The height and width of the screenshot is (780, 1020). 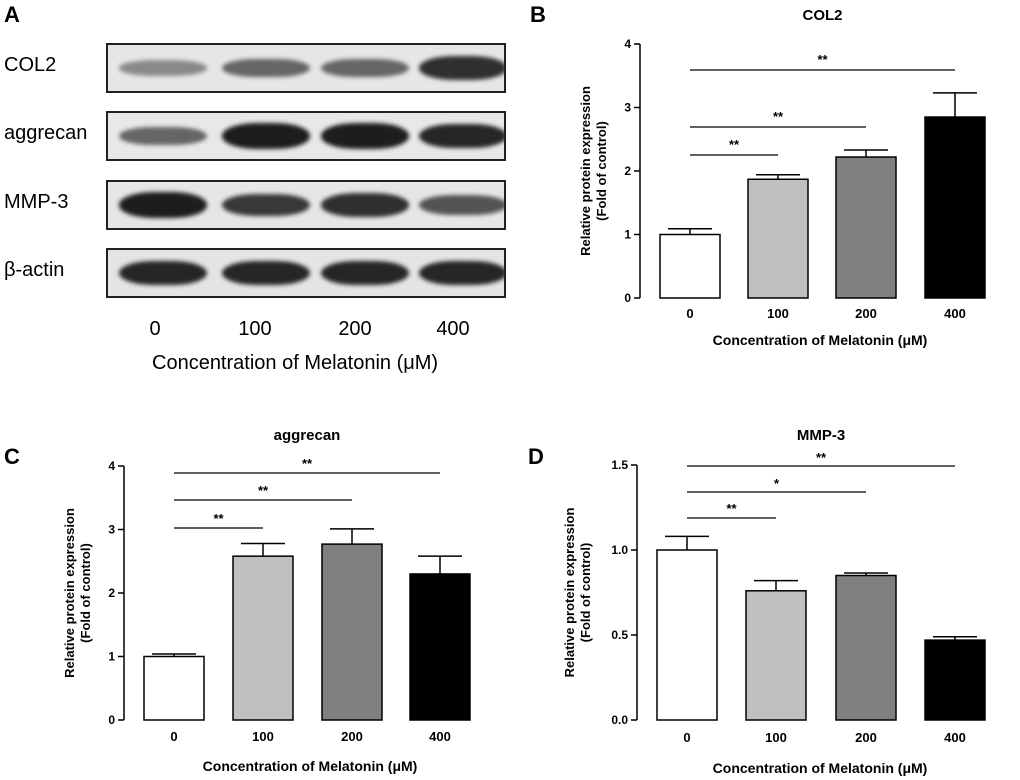 I want to click on blot-col2, so click(x=306, y=68).